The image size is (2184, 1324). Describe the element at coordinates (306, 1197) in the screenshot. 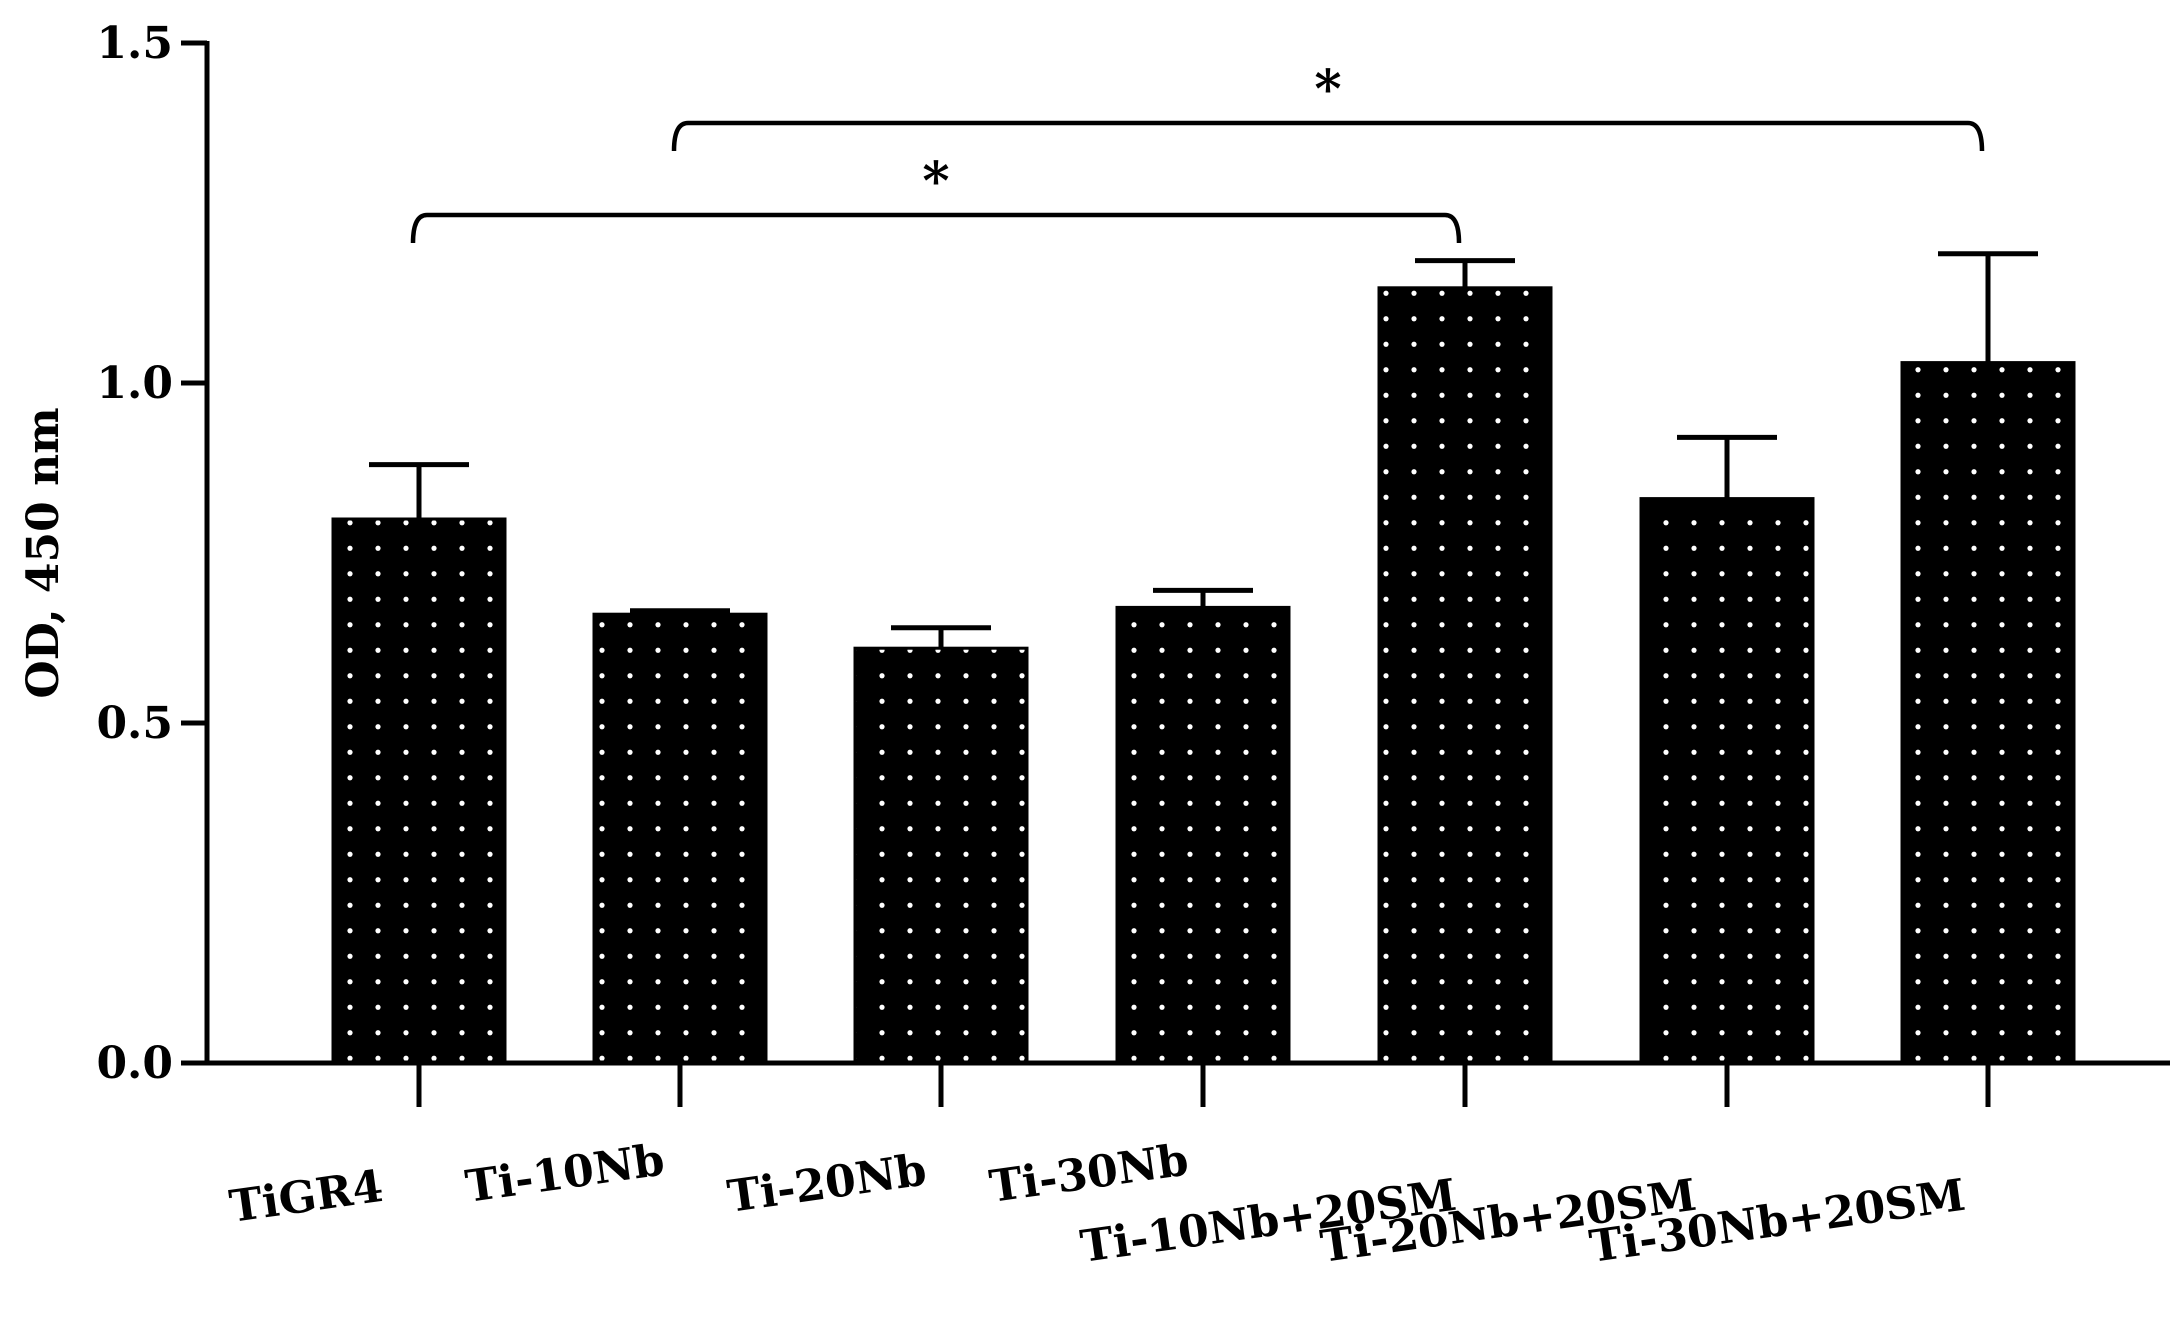

I see `x-category-label: TiGR4` at that location.